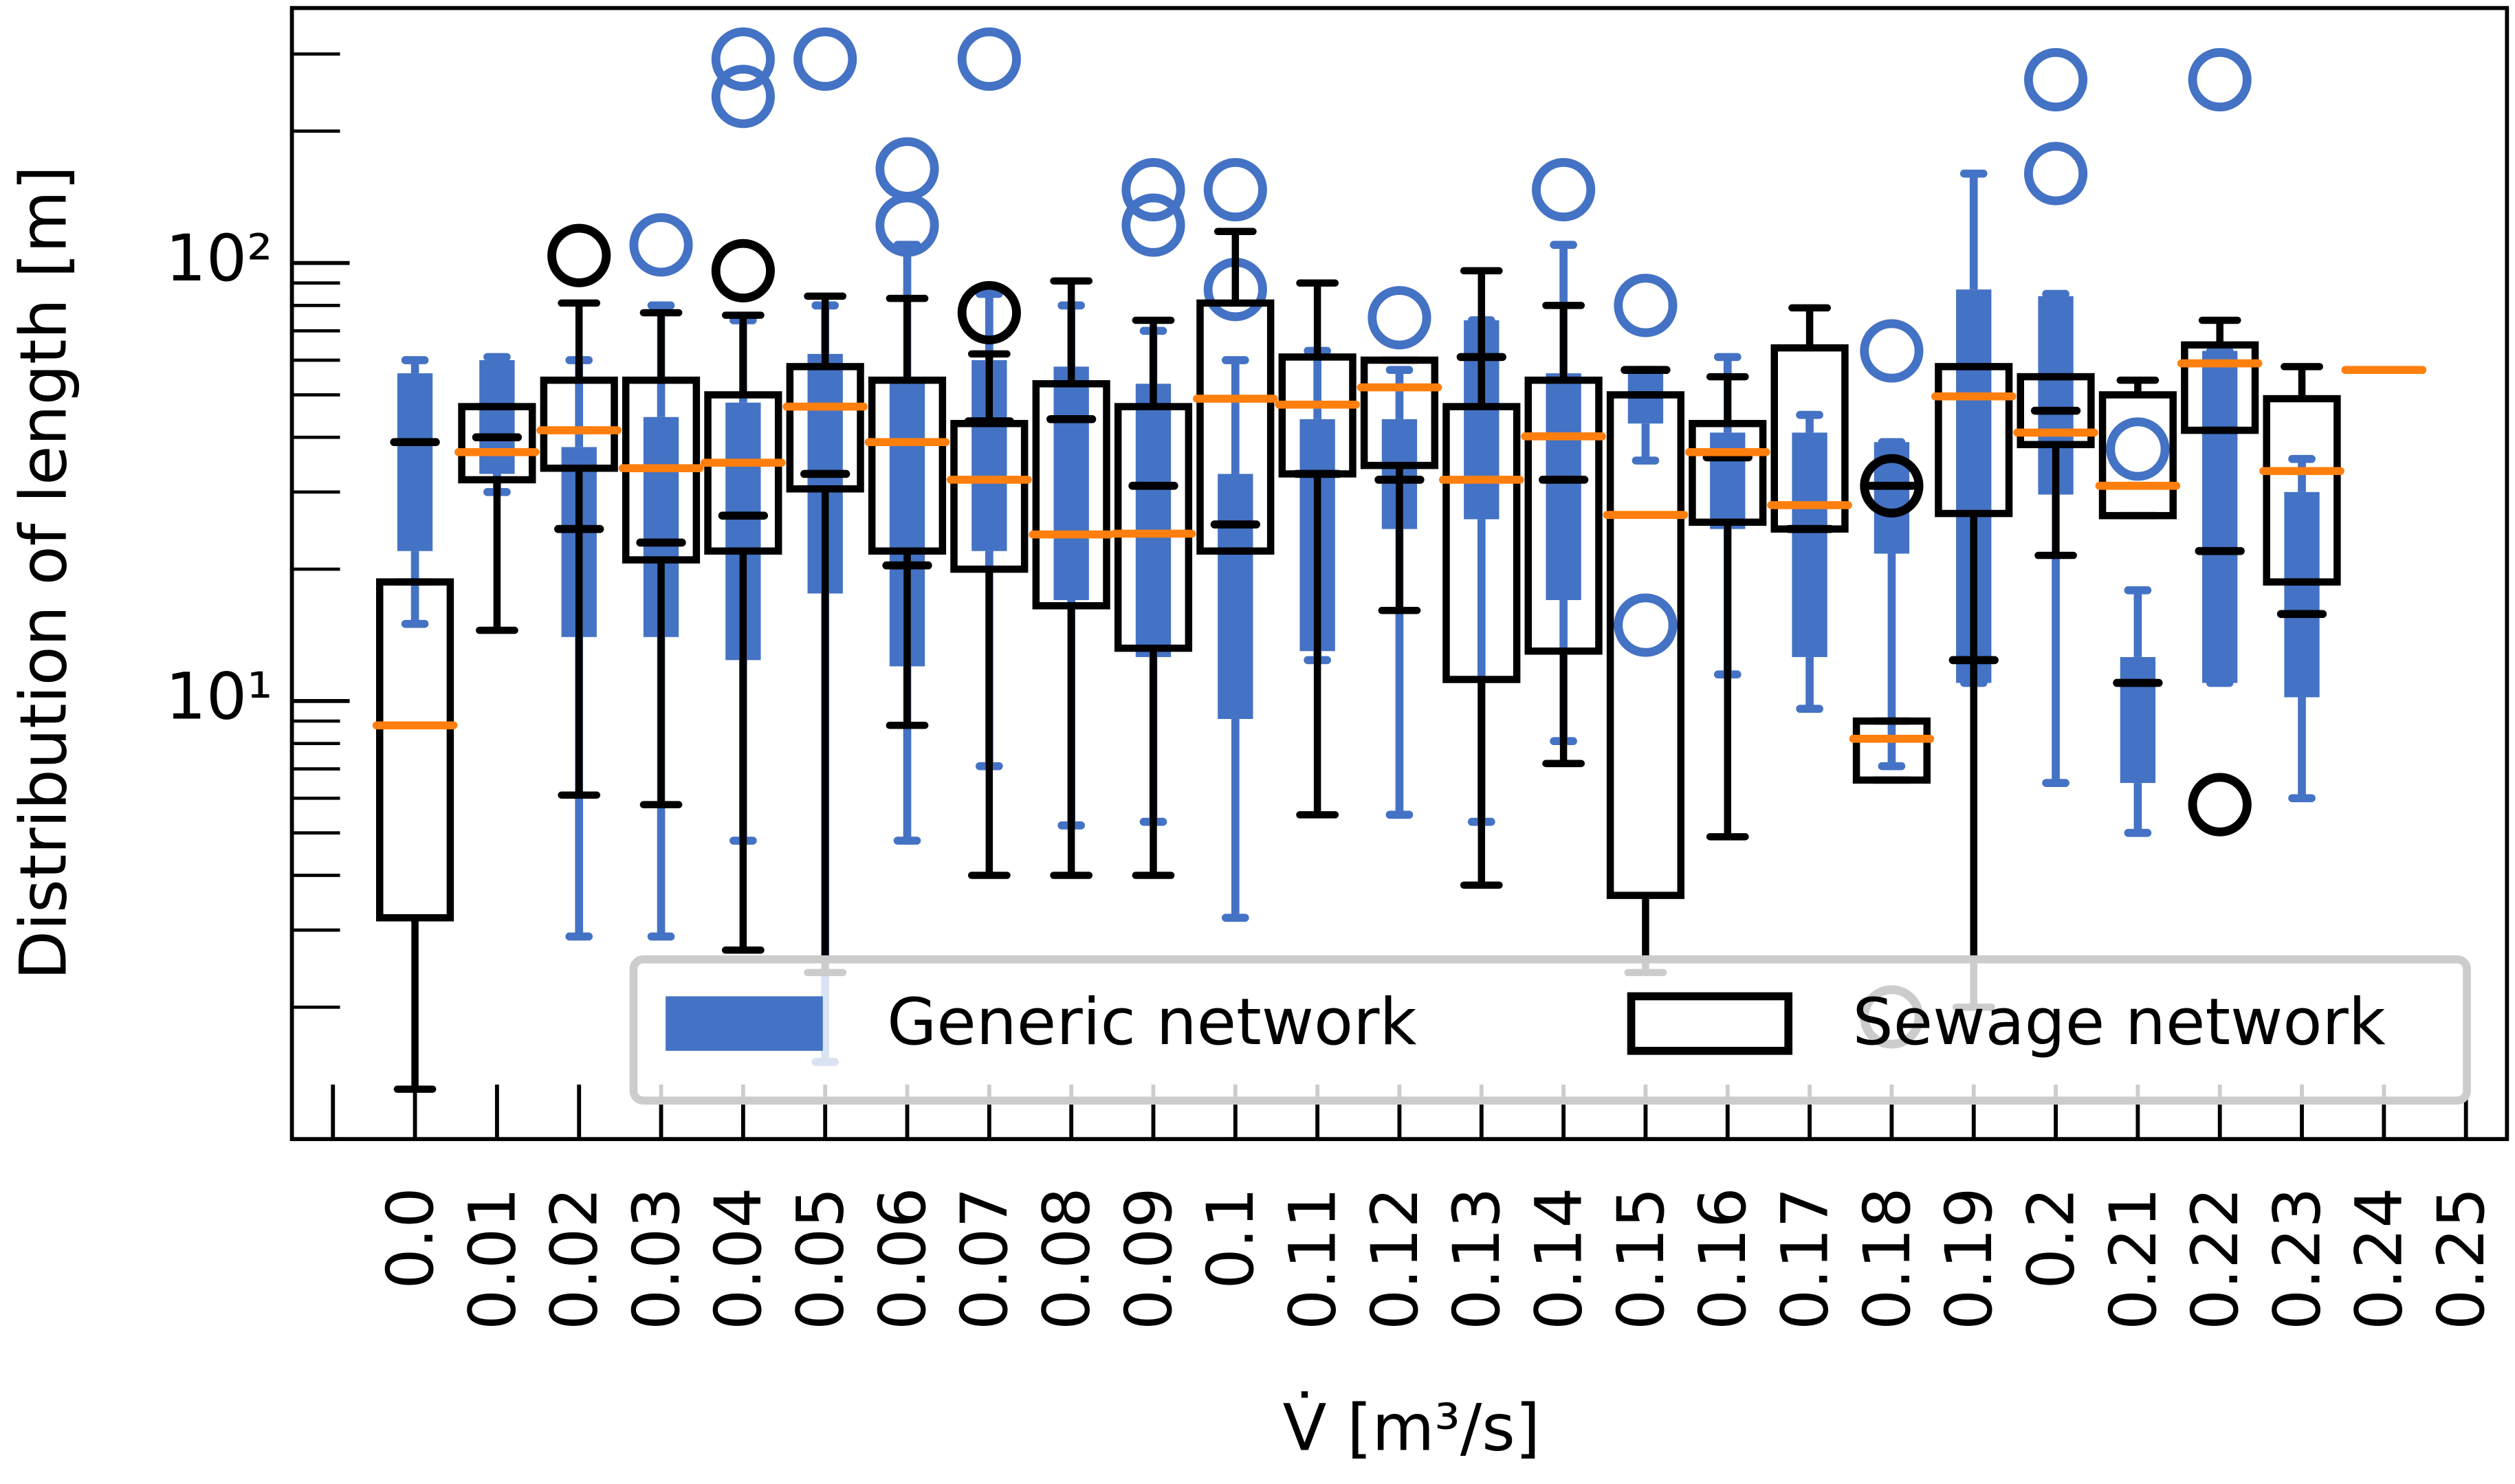  What do you see at coordinates (1149, 1258) in the screenshot?
I see `x-tick-label: 0.09` at bounding box center [1149, 1258].